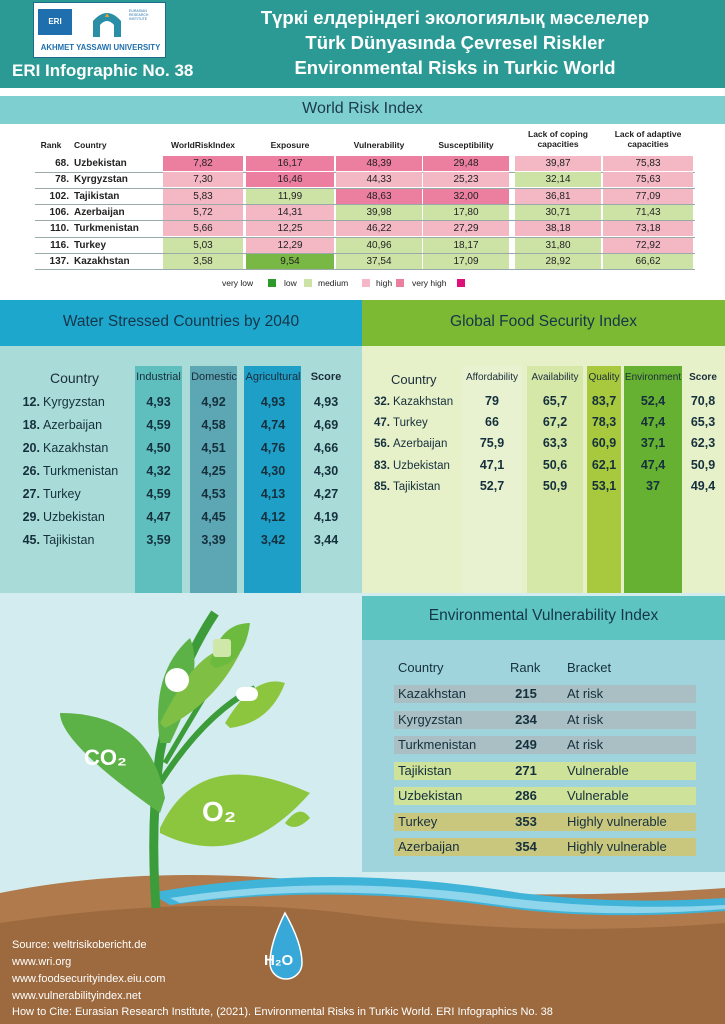  Describe the element at coordinates (326, 448) in the screenshot. I see `water-value: 4,66` at that location.